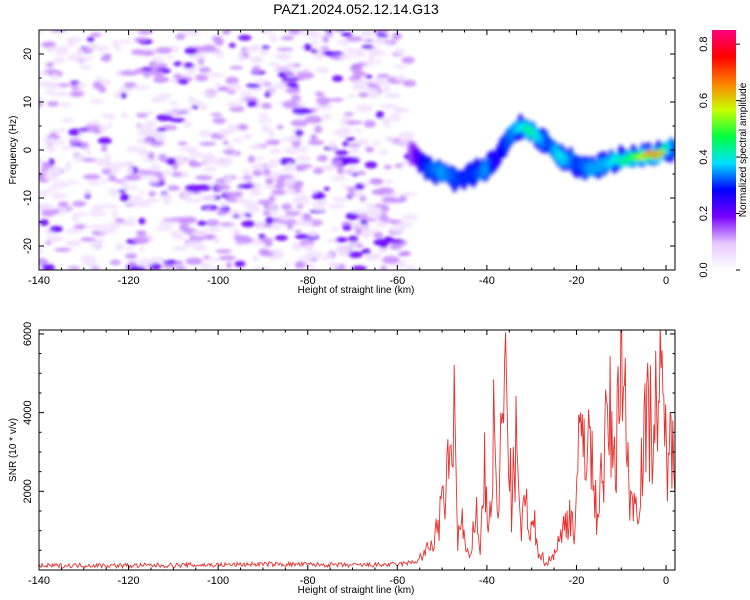  Describe the element at coordinates (28, 412) in the screenshot. I see `y-tick-label: 4000` at that location.